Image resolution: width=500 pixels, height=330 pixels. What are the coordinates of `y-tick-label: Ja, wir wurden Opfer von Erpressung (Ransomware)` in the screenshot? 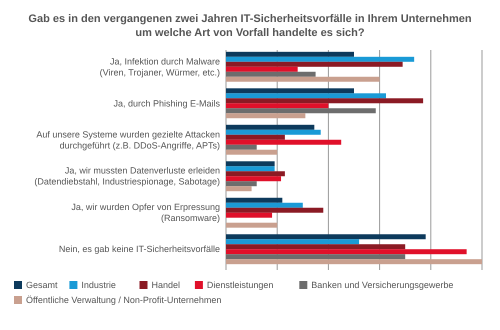 It's located at (145, 213).